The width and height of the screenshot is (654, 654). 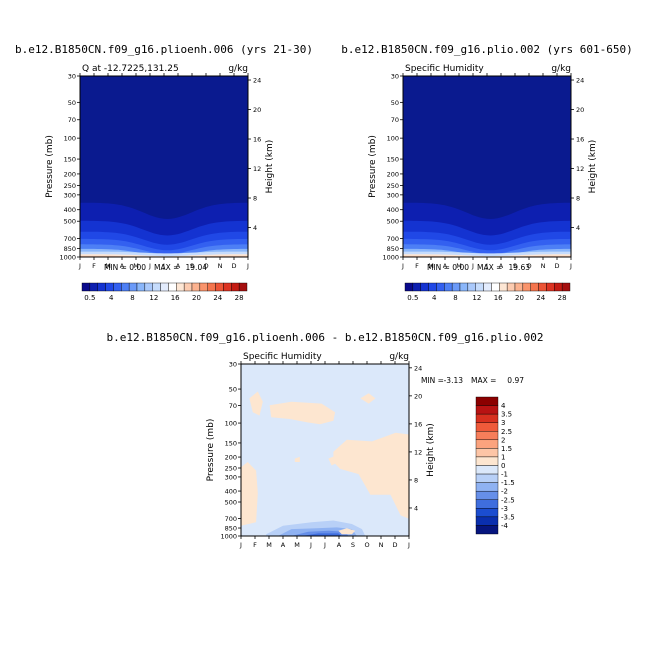 What do you see at coordinates (503, 440) in the screenshot?
I see `colorbar-label: 2` at bounding box center [503, 440].